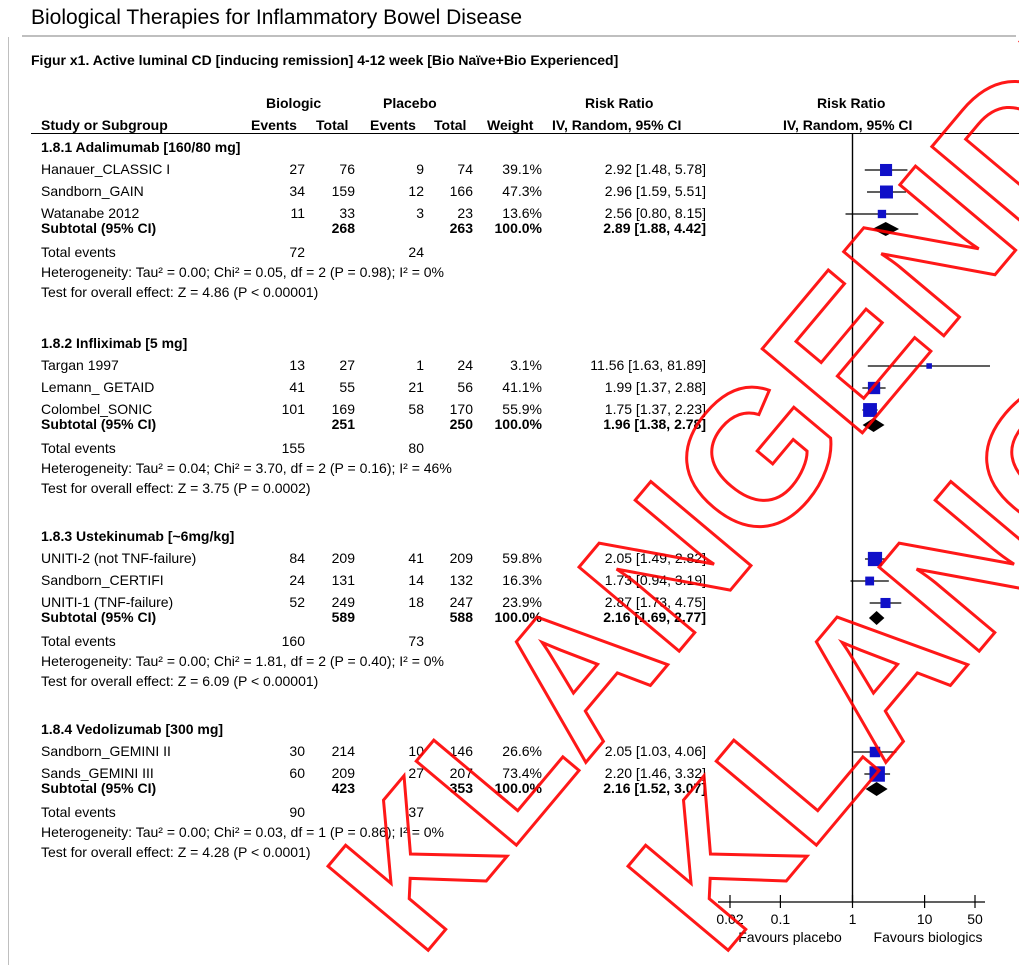 The height and width of the screenshot is (965, 1019). What do you see at coordinates (416, 773) in the screenshot?
I see `events-placebo: 27` at bounding box center [416, 773].